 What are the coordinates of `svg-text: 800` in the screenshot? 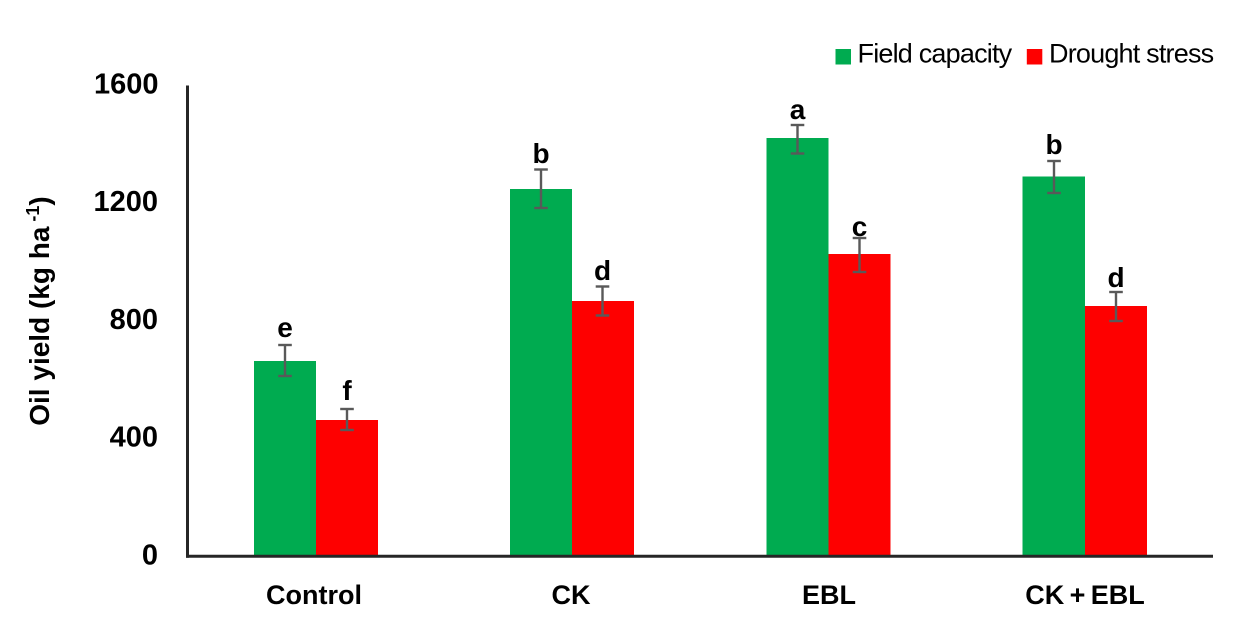 It's located at (134, 320).